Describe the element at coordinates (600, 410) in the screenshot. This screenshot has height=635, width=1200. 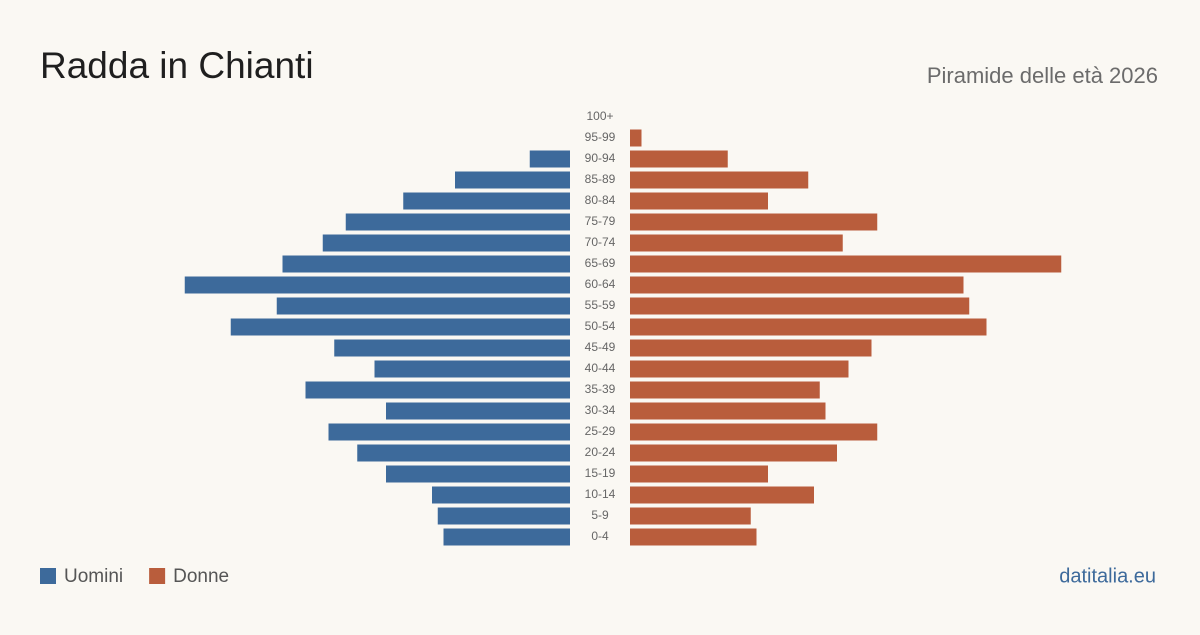
I see `age-label: 30-34` at that location.